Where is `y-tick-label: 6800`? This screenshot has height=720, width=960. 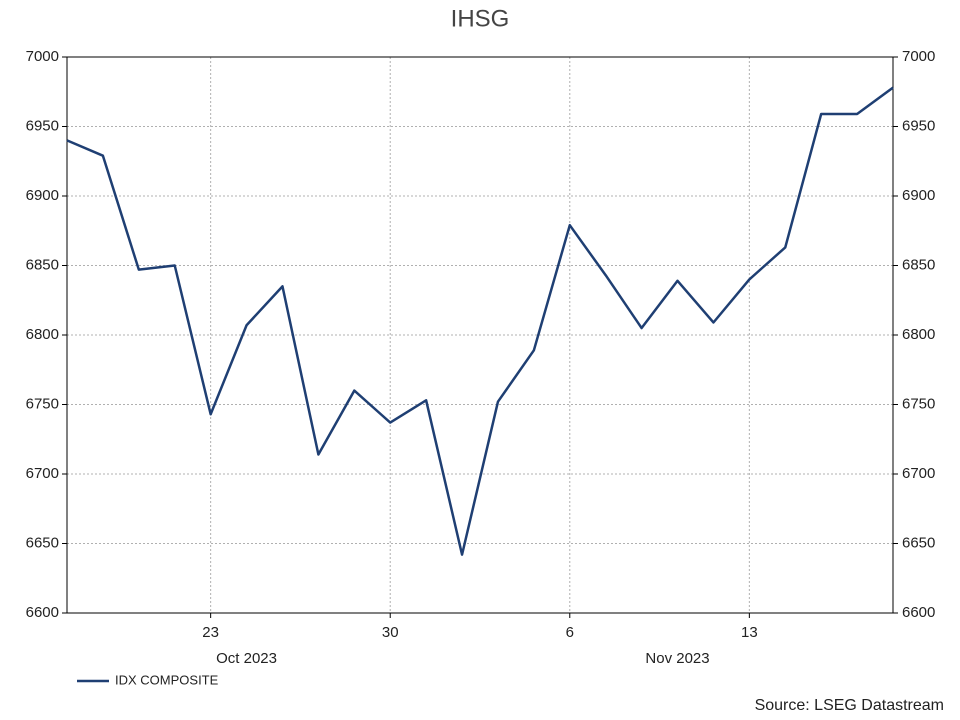 y-tick-label: 6800 is located at coordinates (42, 334).